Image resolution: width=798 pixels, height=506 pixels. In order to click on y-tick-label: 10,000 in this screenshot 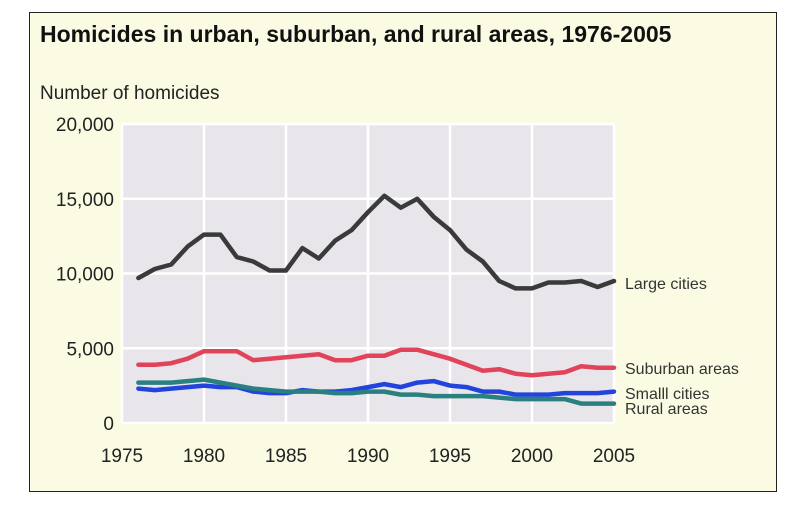, I will do `click(85, 275)`.